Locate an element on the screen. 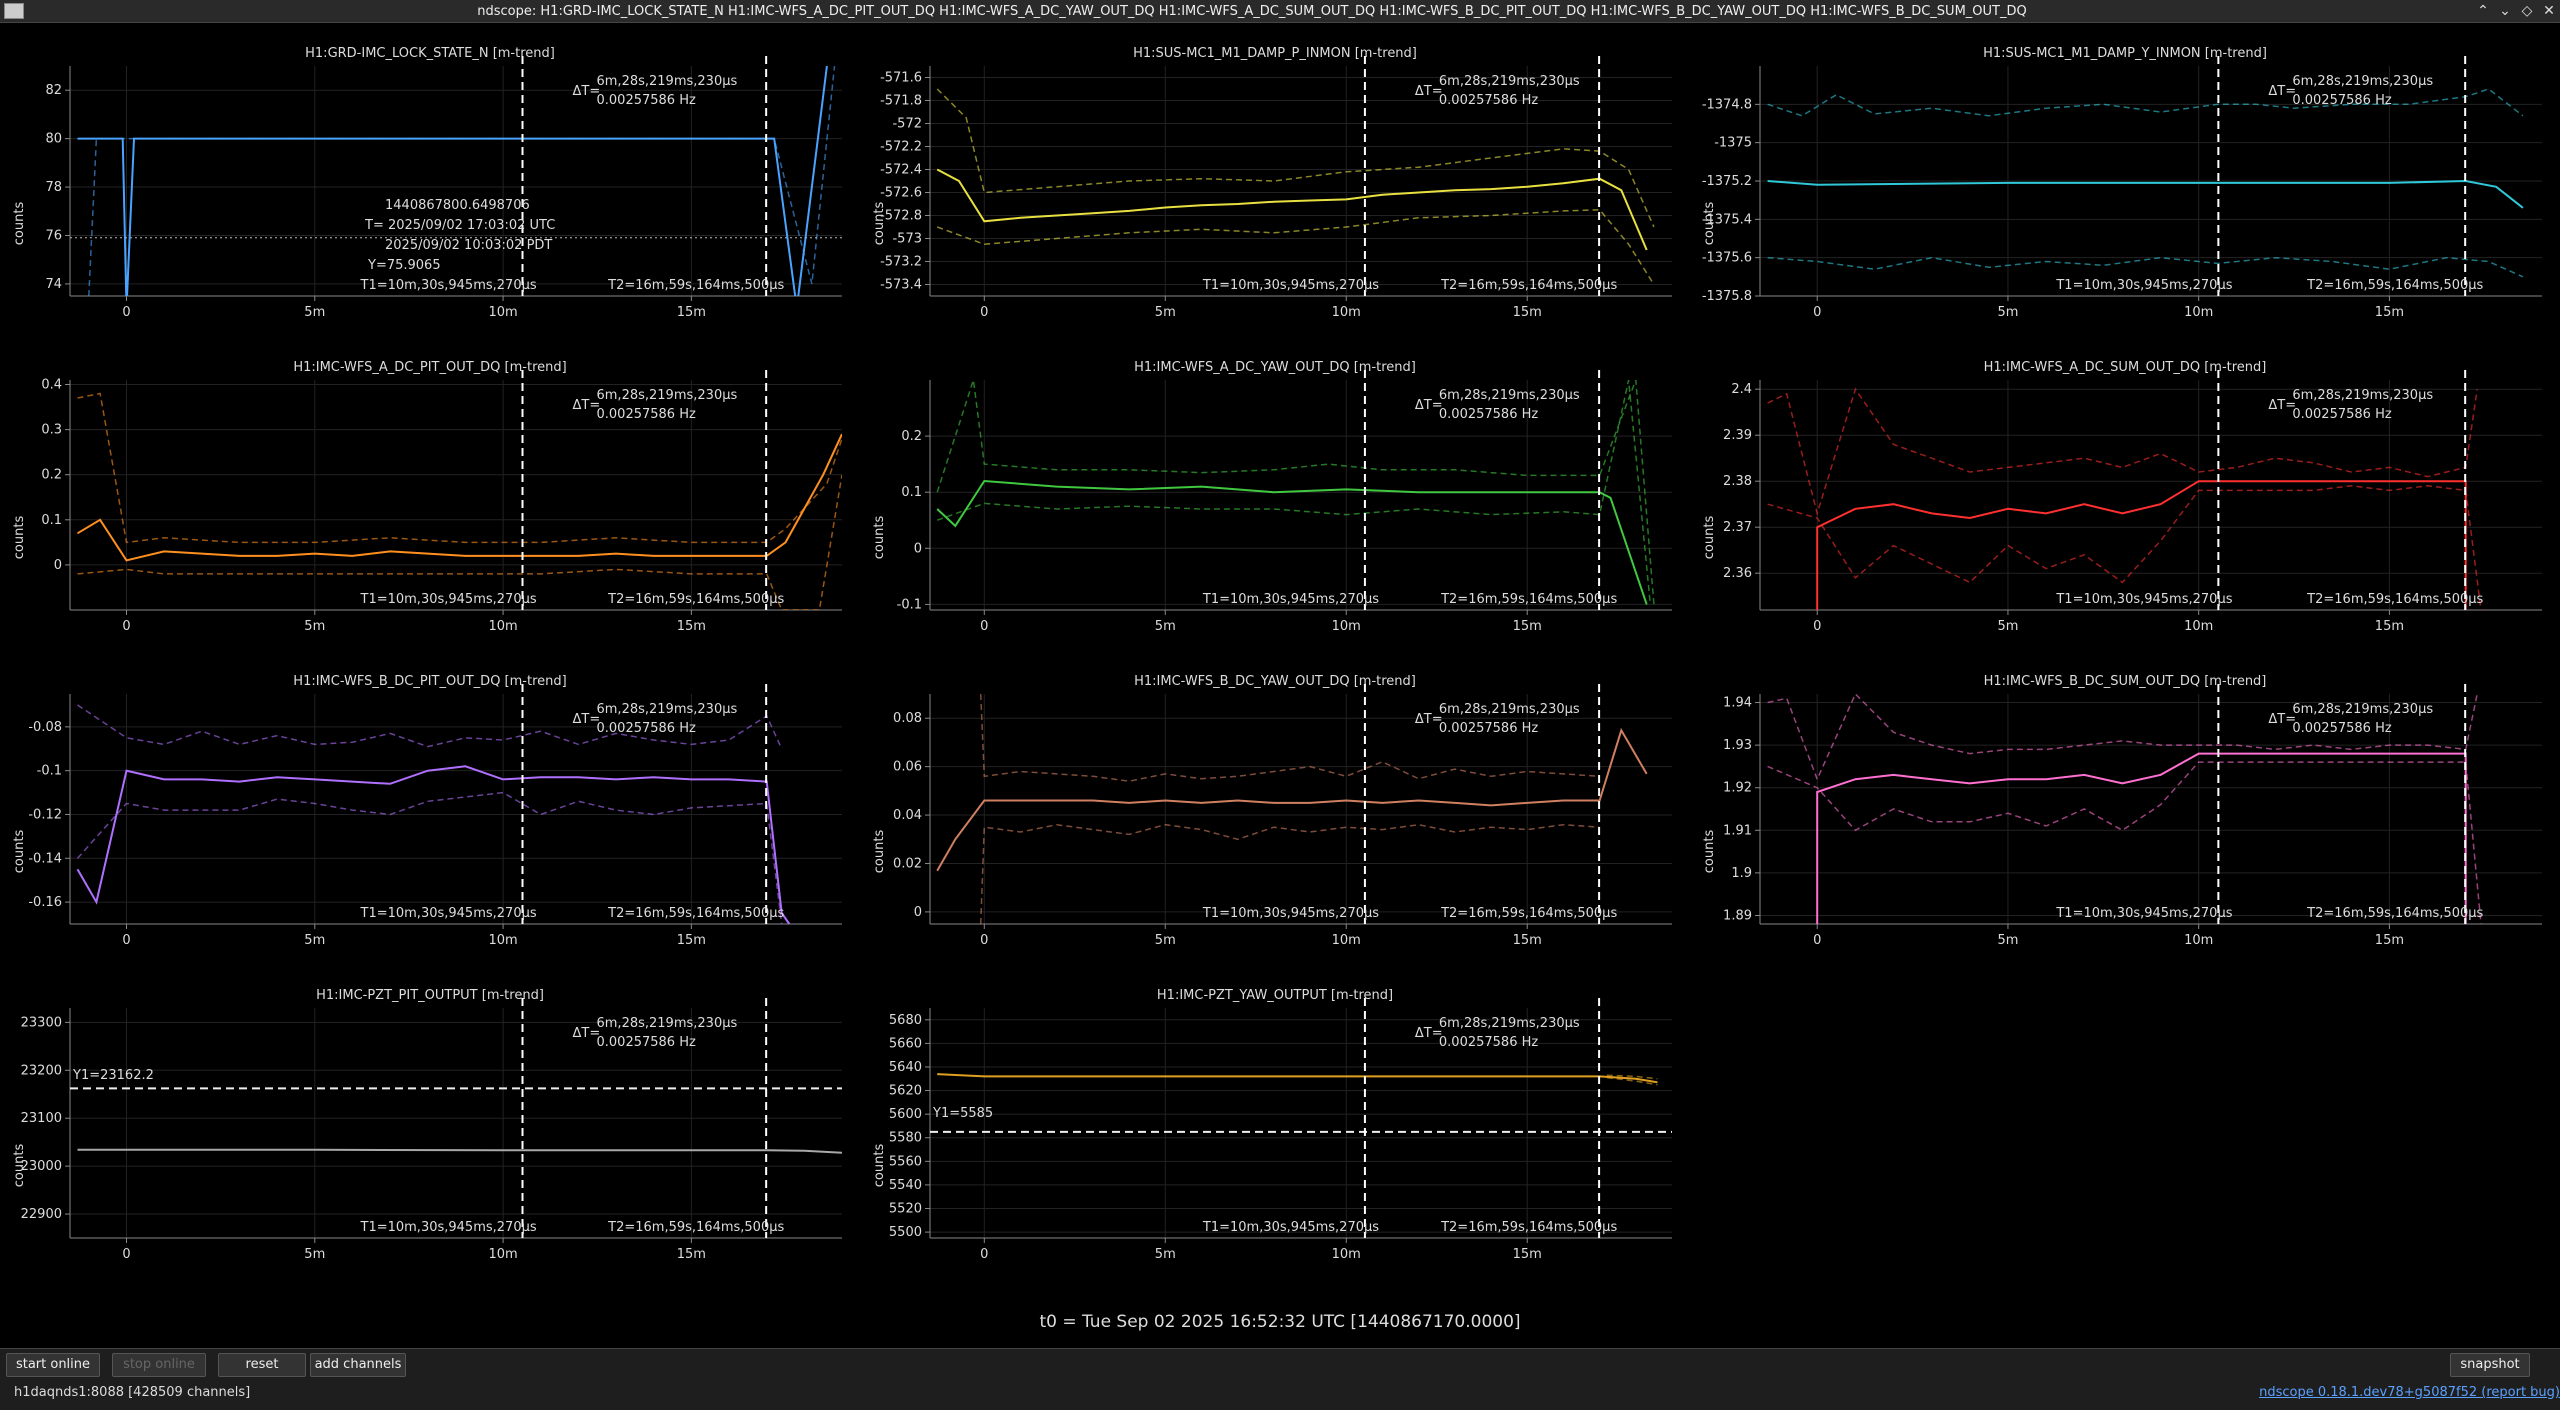 This screenshot has width=2560, height=1410. add-channels-button: add channels is located at coordinates (358, 1365).